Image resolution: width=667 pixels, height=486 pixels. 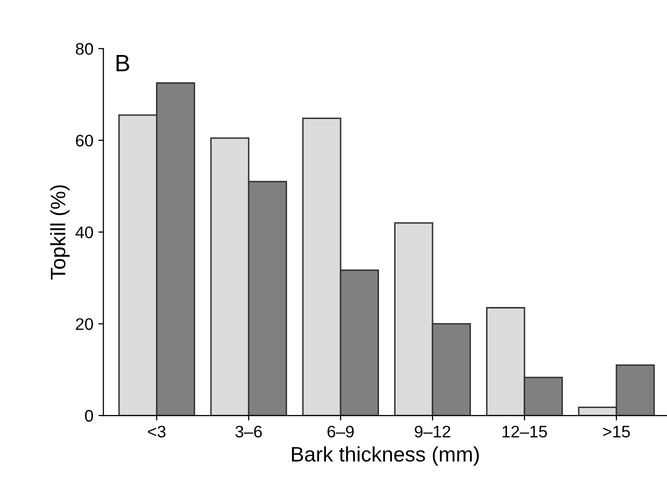 I want to click on x-tick-label: 3–6, so click(x=248, y=432).